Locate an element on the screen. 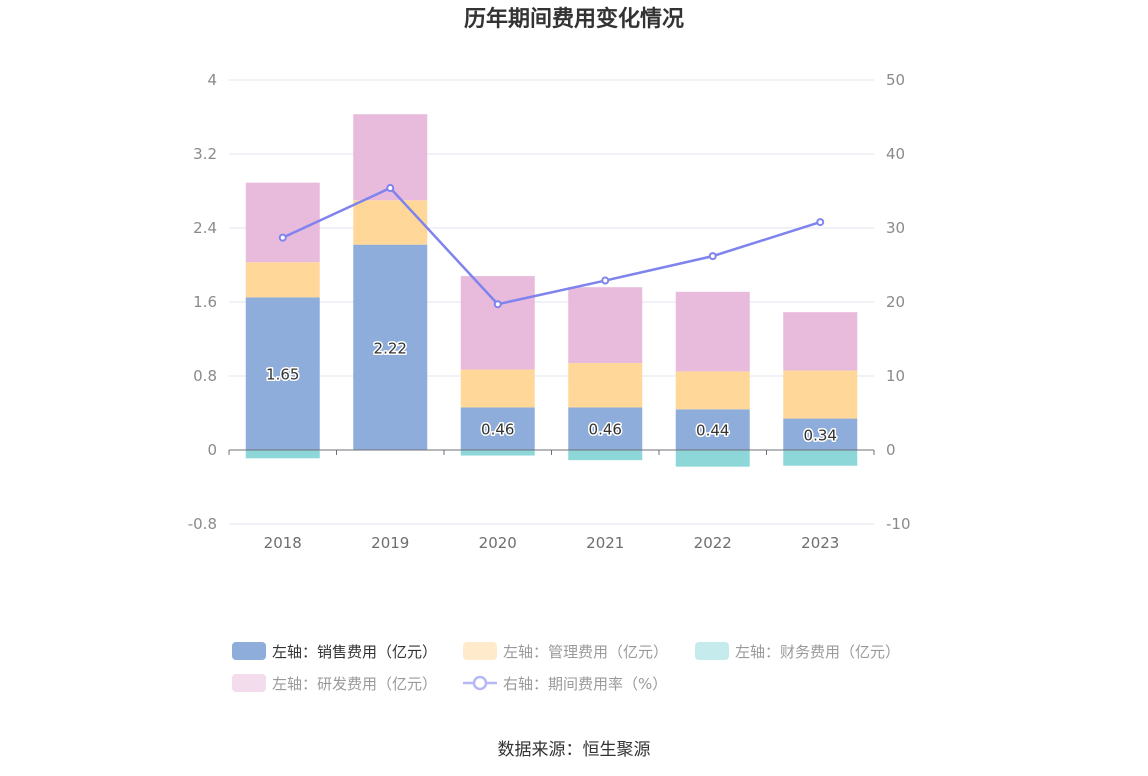 Image resolution: width=1148 pixels, height=776 pixels. expense-rate-line is located at coordinates (551, 246).